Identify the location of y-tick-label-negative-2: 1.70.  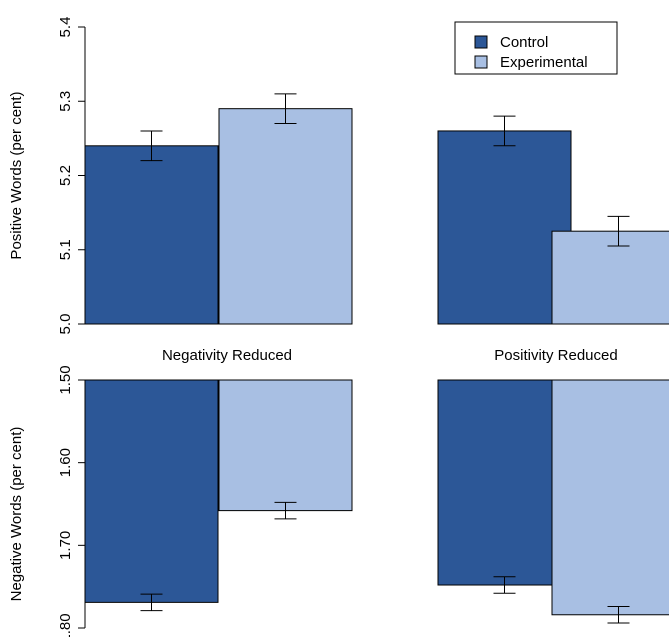
(65, 545).